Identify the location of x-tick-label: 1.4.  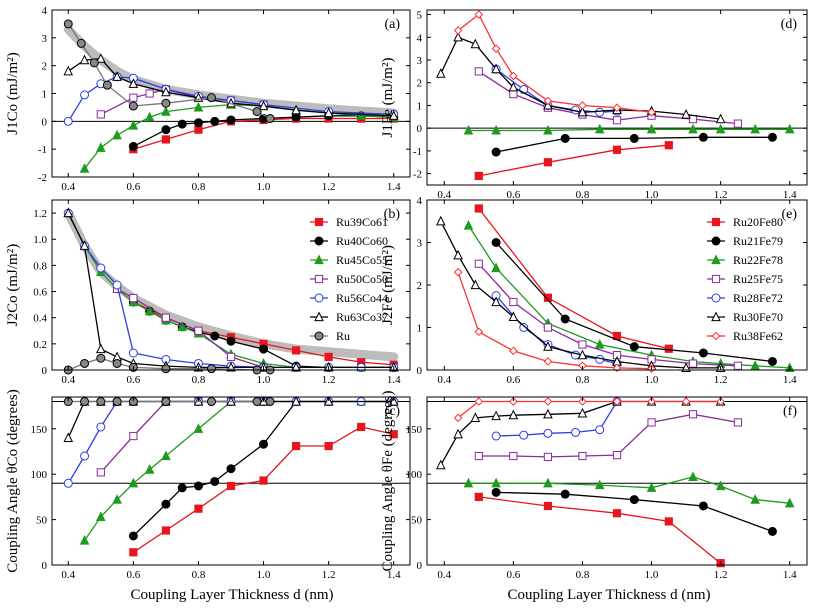
(394, 187).